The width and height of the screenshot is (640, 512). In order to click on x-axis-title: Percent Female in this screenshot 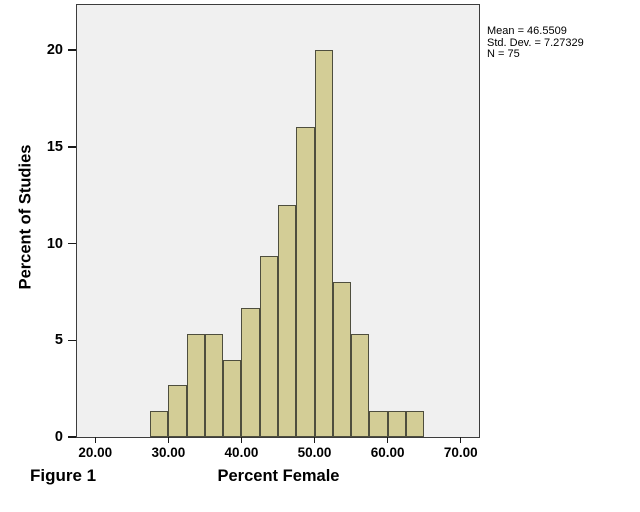, I will do `click(278, 476)`.